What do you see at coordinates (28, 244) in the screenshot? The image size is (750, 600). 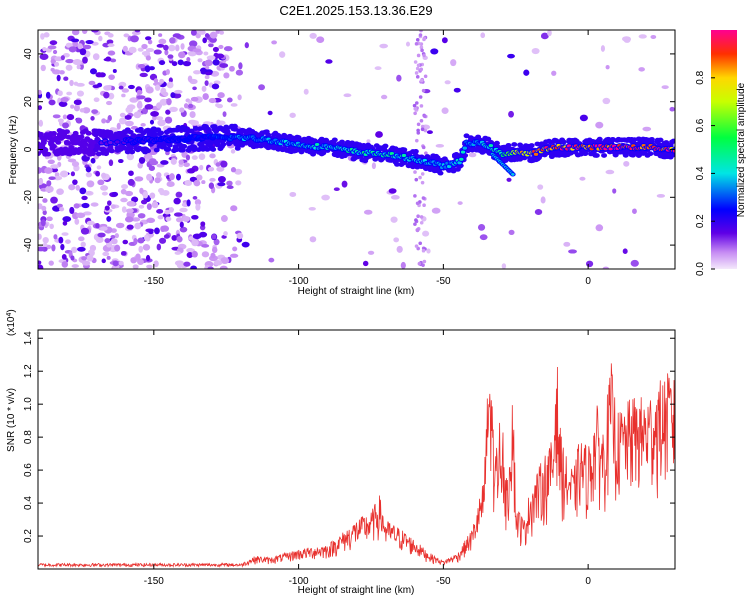 I see `y-tick-label: -40` at bounding box center [28, 244].